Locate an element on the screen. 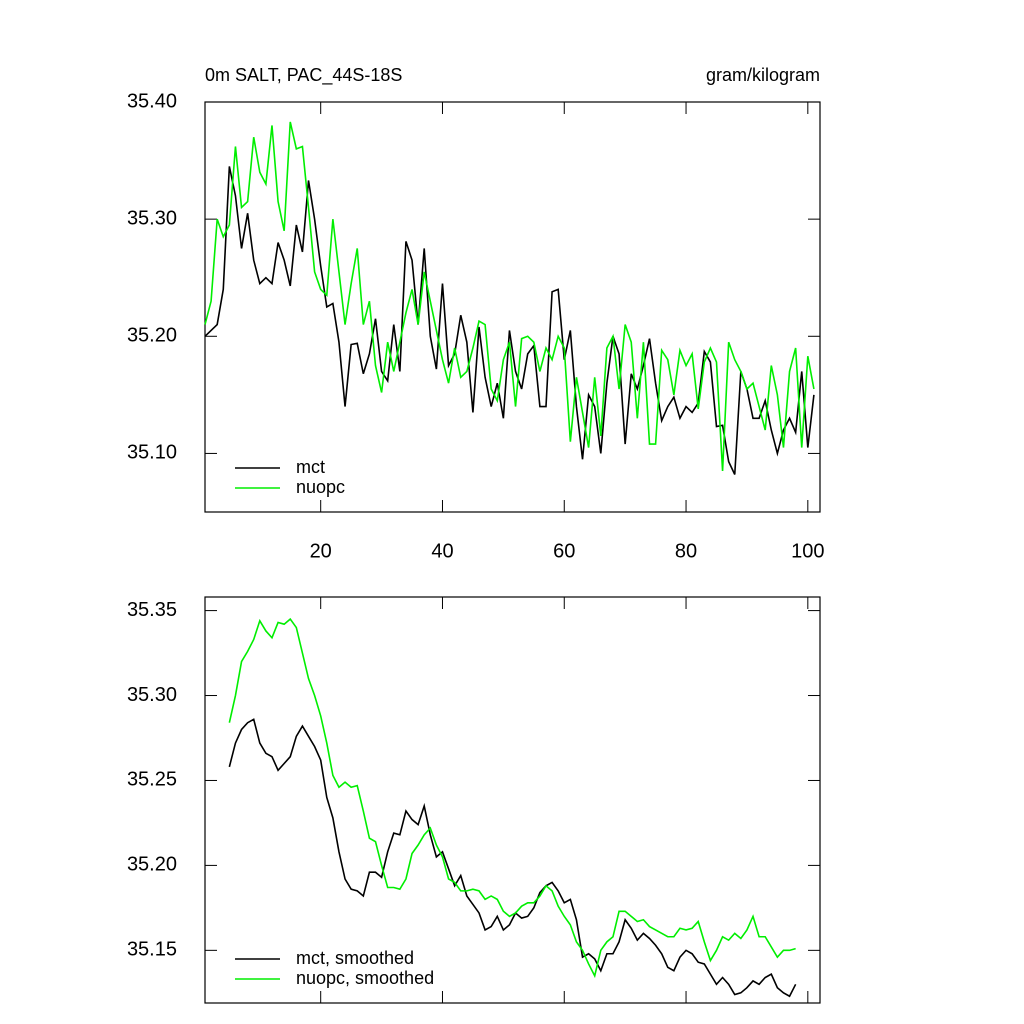  x-tick-label: 100 is located at coordinates (807, 551).